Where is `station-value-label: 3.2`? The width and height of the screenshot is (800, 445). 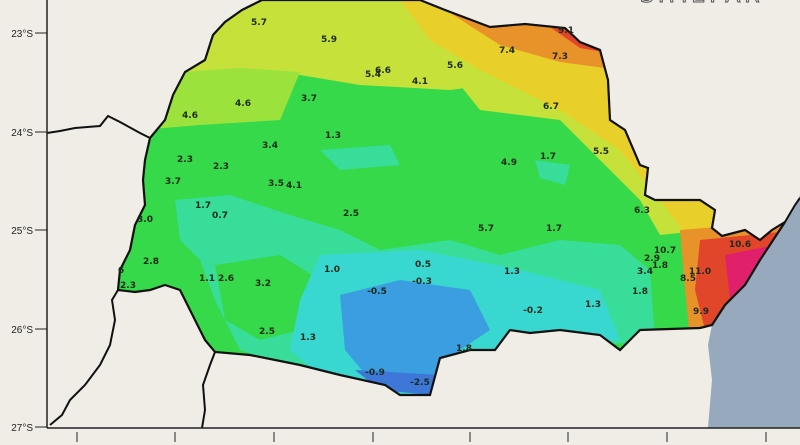
station-value-label: 3.2 is located at coordinates (263, 284).